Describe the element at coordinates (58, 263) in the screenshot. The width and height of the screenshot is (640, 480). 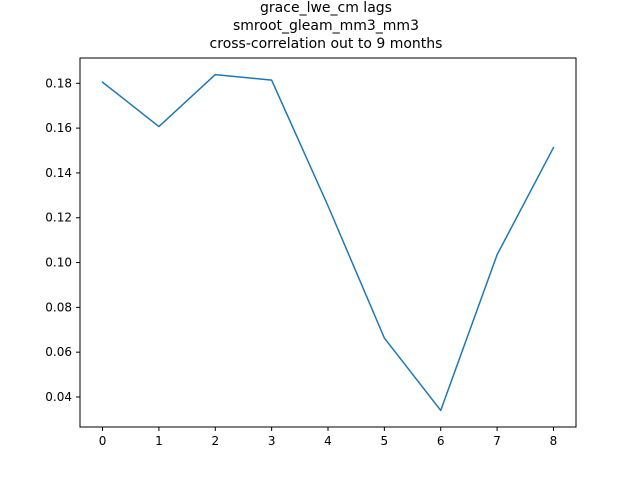
I see `y-tick-label: 0.10` at that location.